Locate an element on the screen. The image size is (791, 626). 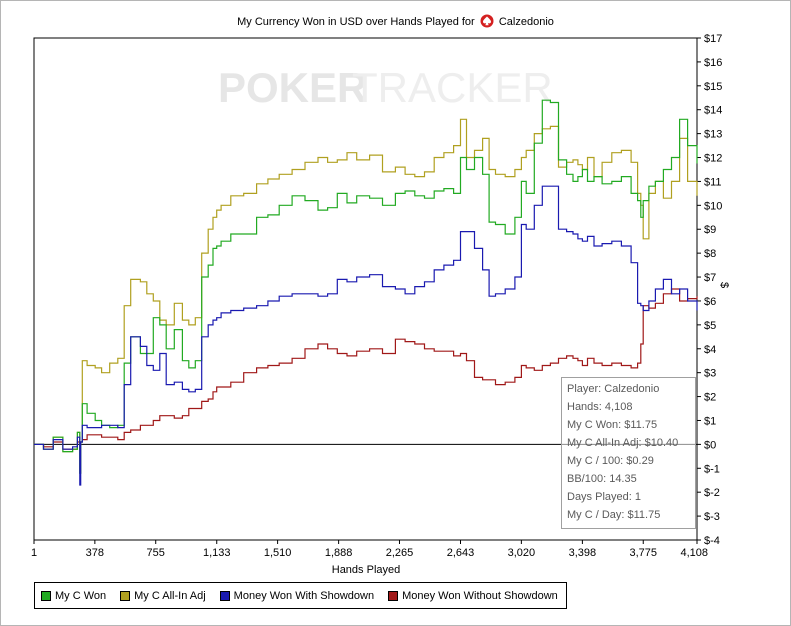
tooltip-per100: My C / 100: $0.29 is located at coordinates (610, 461).